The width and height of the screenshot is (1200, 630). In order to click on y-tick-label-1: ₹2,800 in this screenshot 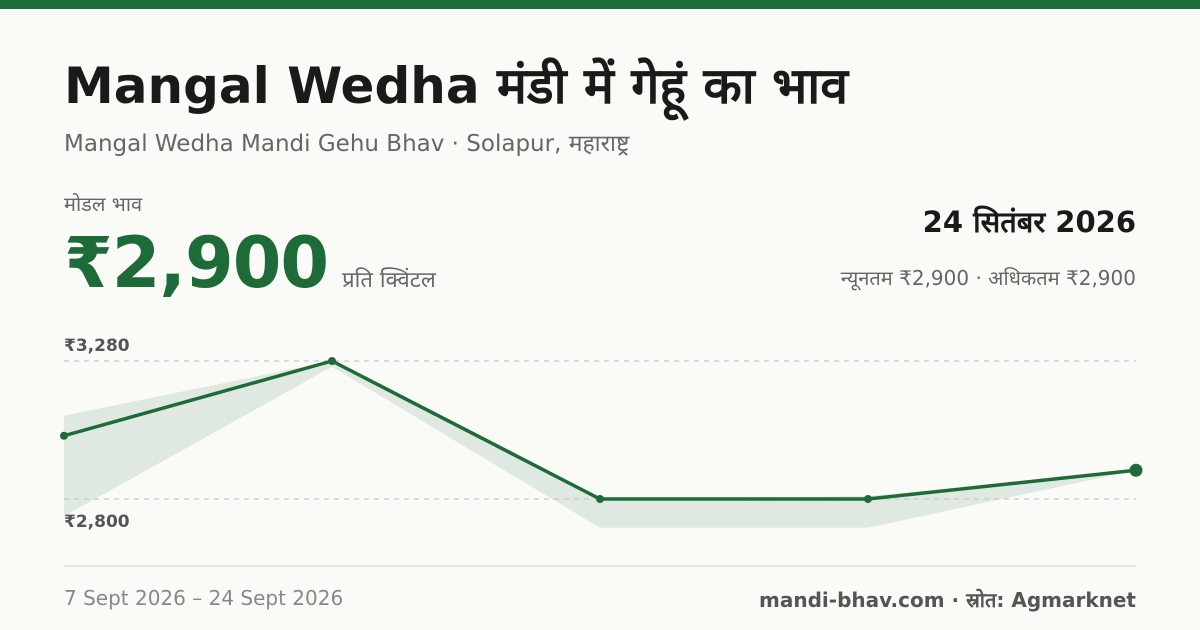, I will do `click(97, 522)`.